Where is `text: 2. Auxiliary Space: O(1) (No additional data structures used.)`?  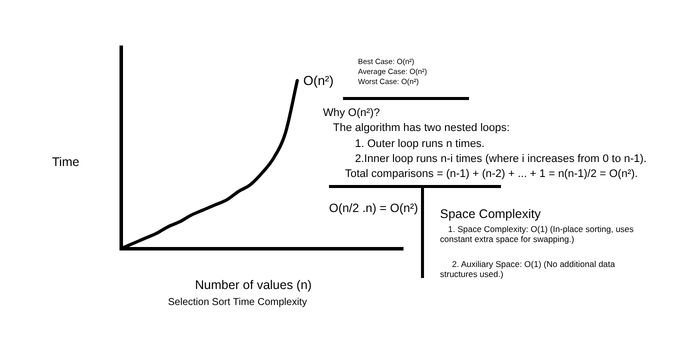 text: 2. Auxiliary Space: O(1) (No additional data structures used.) is located at coordinates (528, 269).